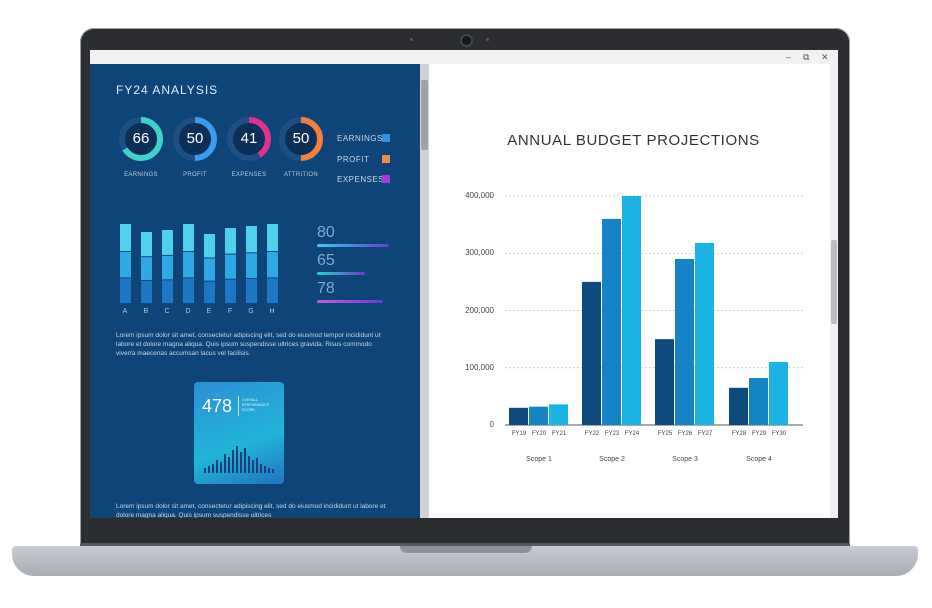  What do you see at coordinates (466, 549) in the screenshot?
I see `laptop-notch` at bounding box center [466, 549].